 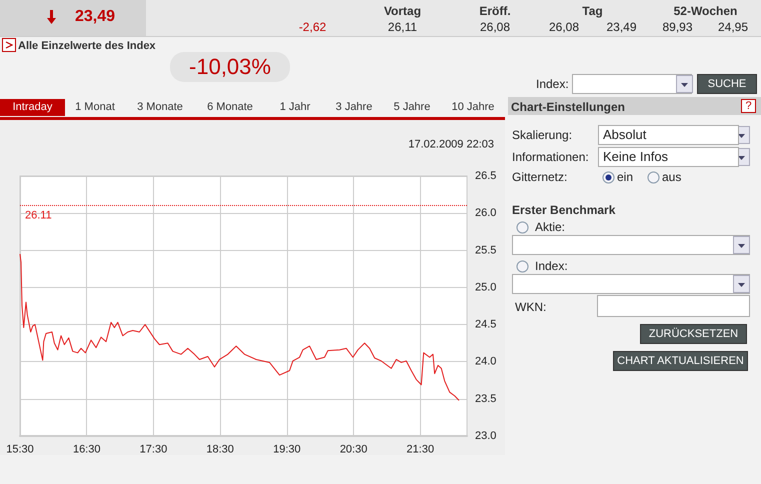 I want to click on y-tick-label: 26.0, so click(x=485, y=213).